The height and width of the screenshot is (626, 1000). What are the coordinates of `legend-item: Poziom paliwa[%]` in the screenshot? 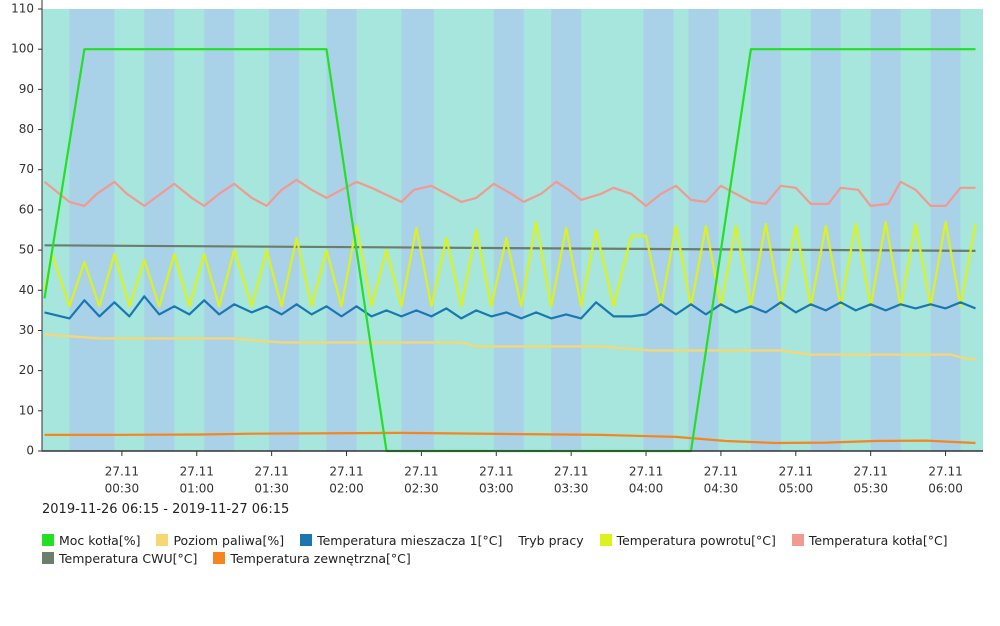 It's located at (220, 540).